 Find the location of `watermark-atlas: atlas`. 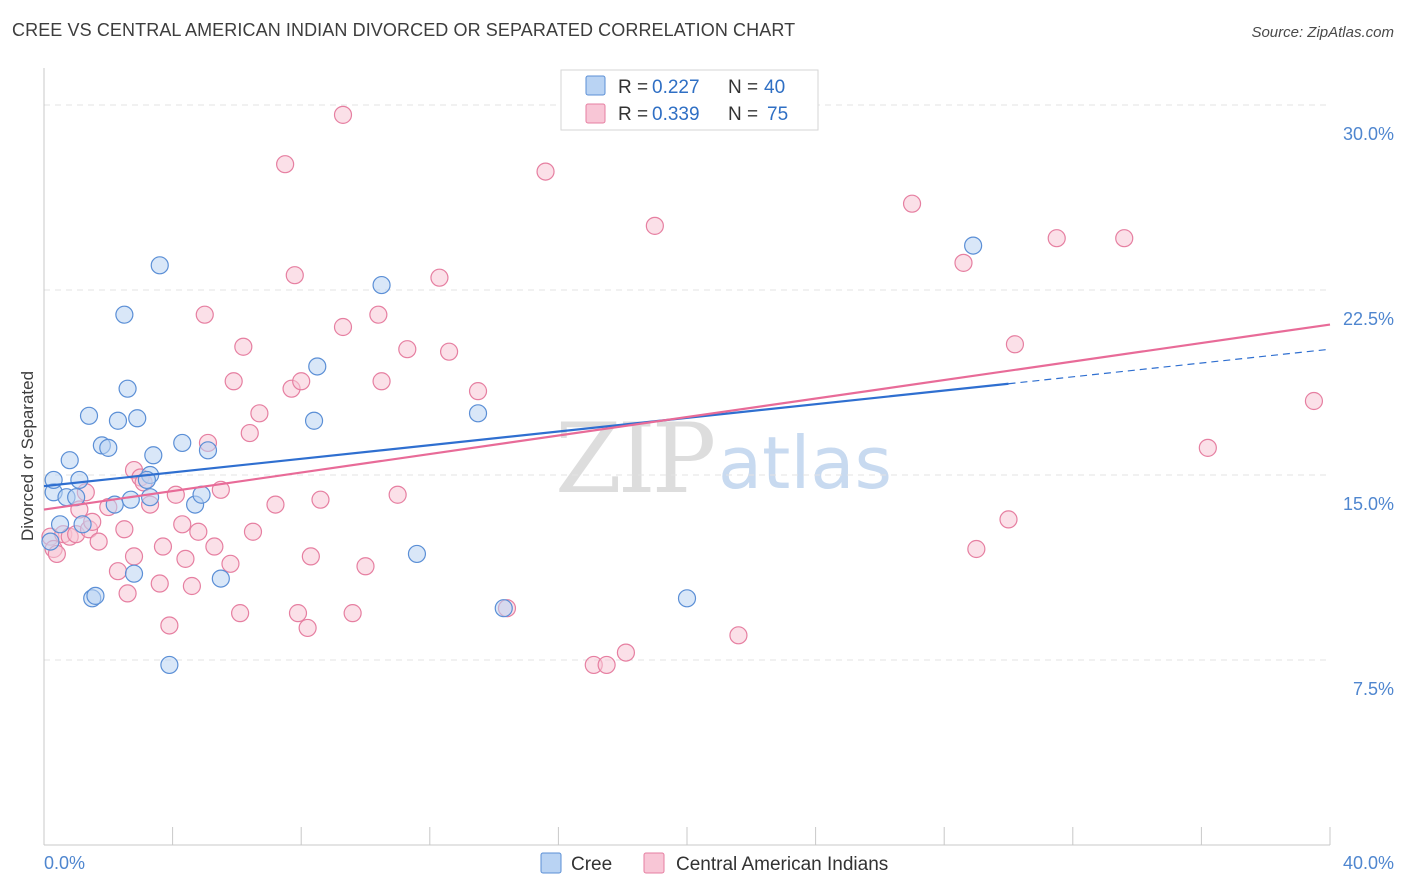

watermark-atlas: atlas is located at coordinates (805, 463).